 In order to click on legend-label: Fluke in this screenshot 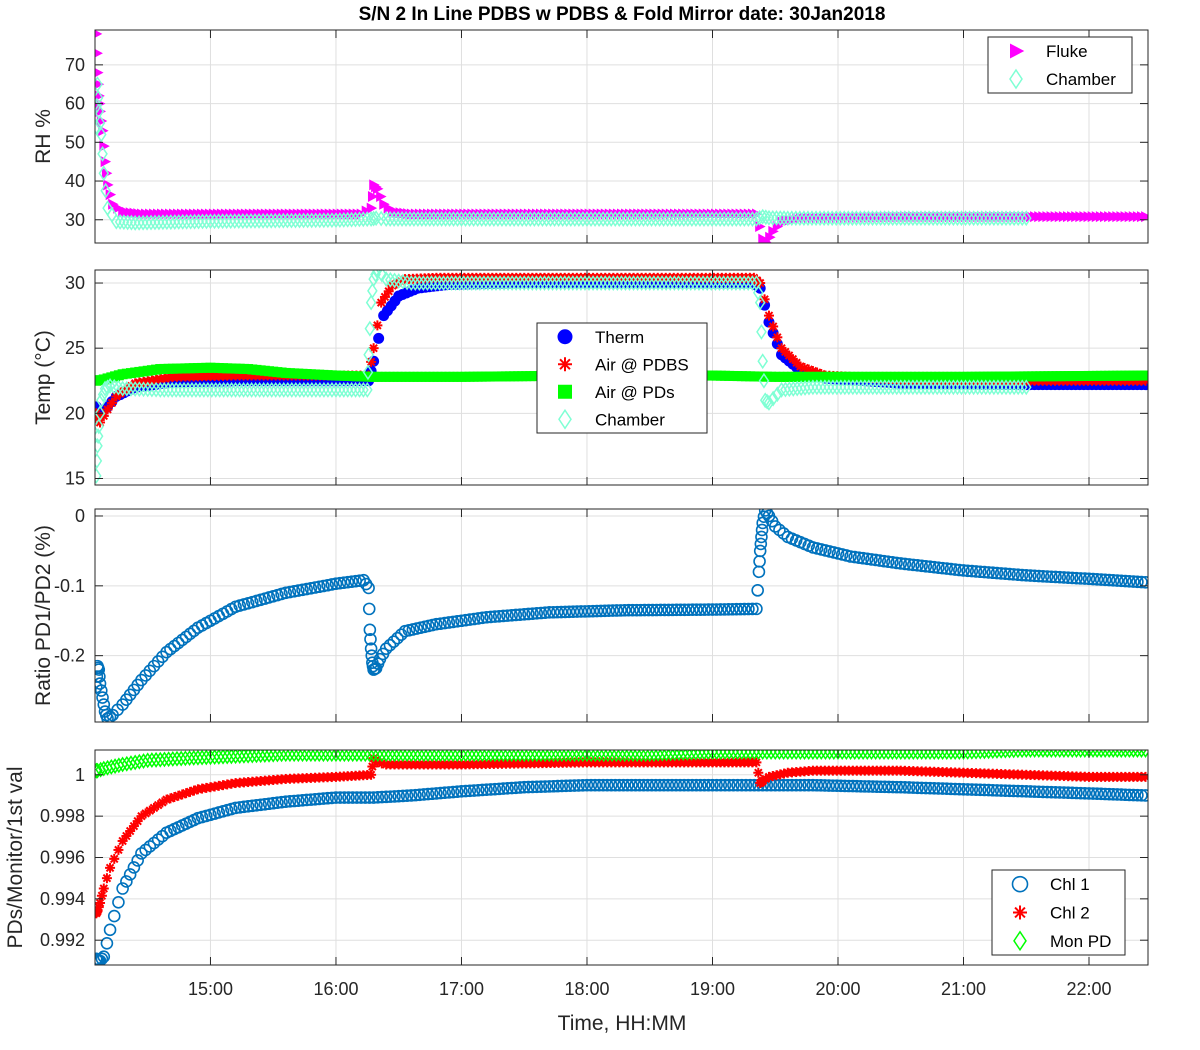, I will do `click(1067, 51)`.